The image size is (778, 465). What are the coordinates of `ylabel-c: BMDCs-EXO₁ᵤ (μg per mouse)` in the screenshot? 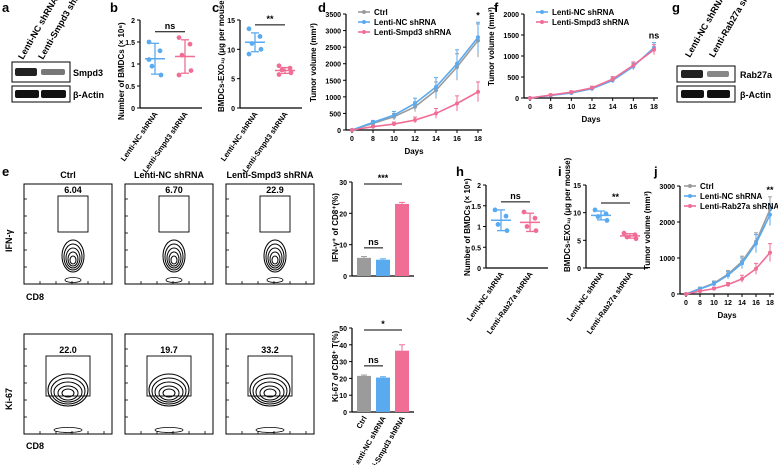 It's located at (221, 56).